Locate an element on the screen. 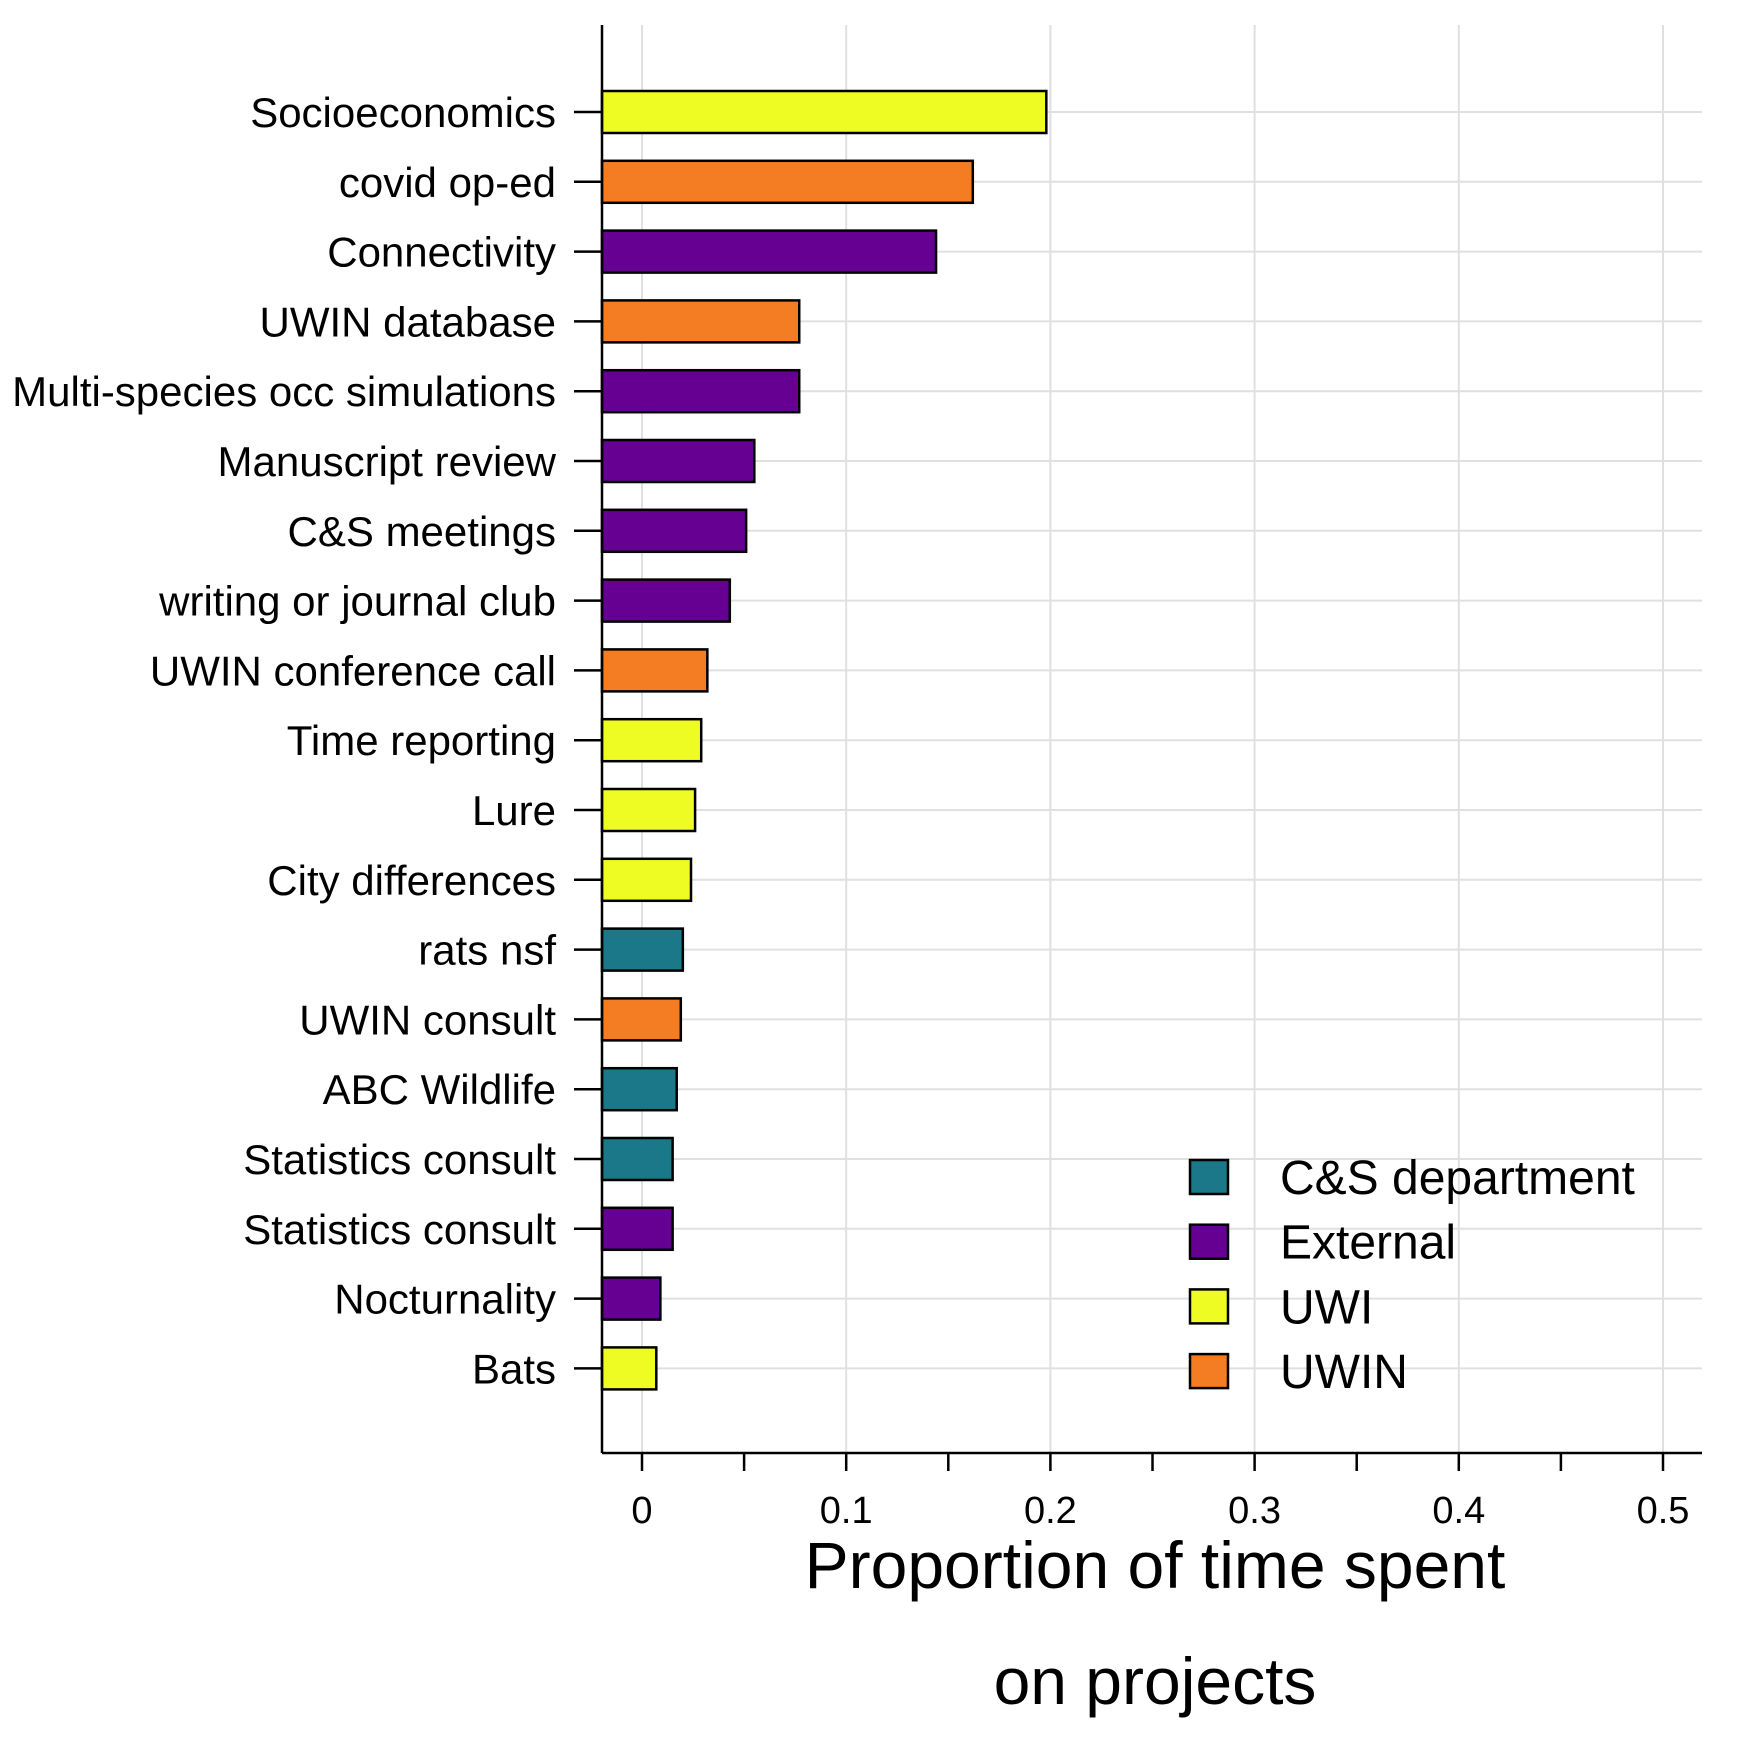  category-label: Socioeconomics is located at coordinates (403, 112).